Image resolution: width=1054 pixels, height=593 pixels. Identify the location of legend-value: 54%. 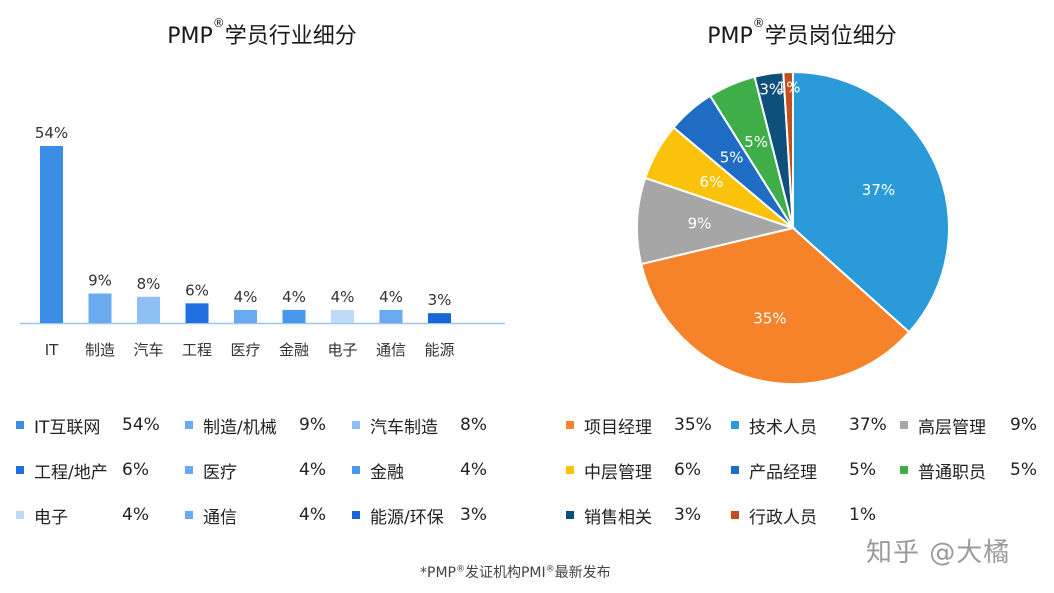
(141, 425).